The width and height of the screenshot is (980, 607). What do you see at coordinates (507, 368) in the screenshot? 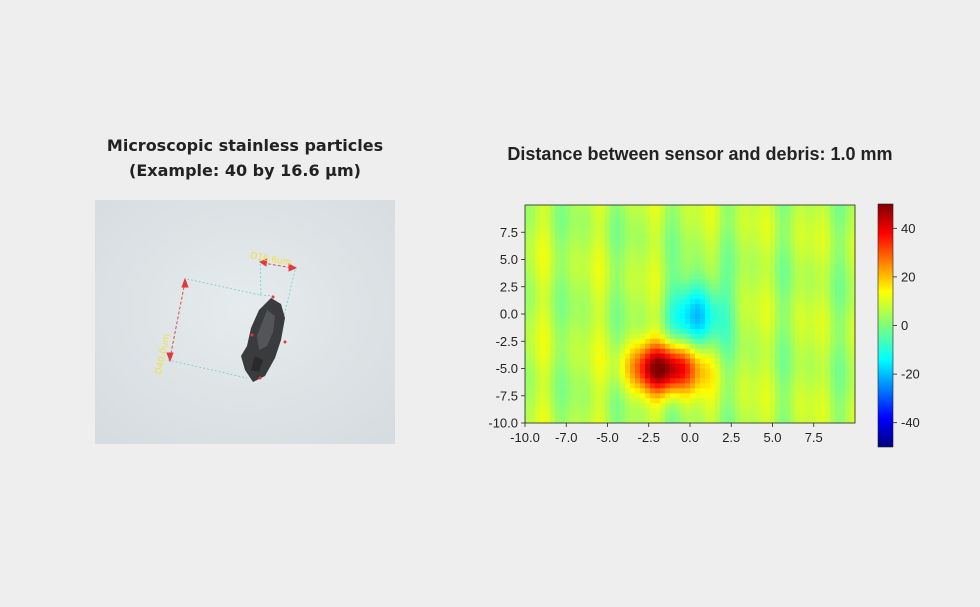
I see `y-tick-label: -5.0` at bounding box center [507, 368].